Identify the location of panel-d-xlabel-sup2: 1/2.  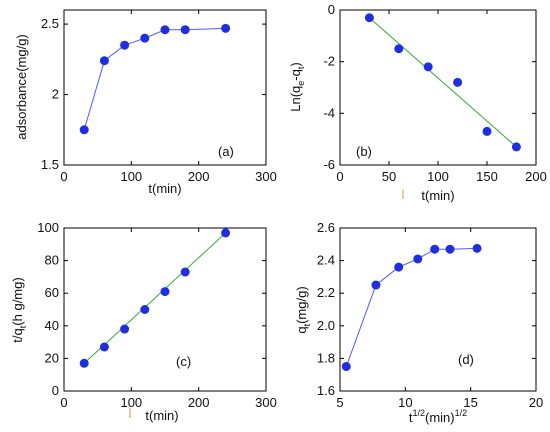
(461, 413).